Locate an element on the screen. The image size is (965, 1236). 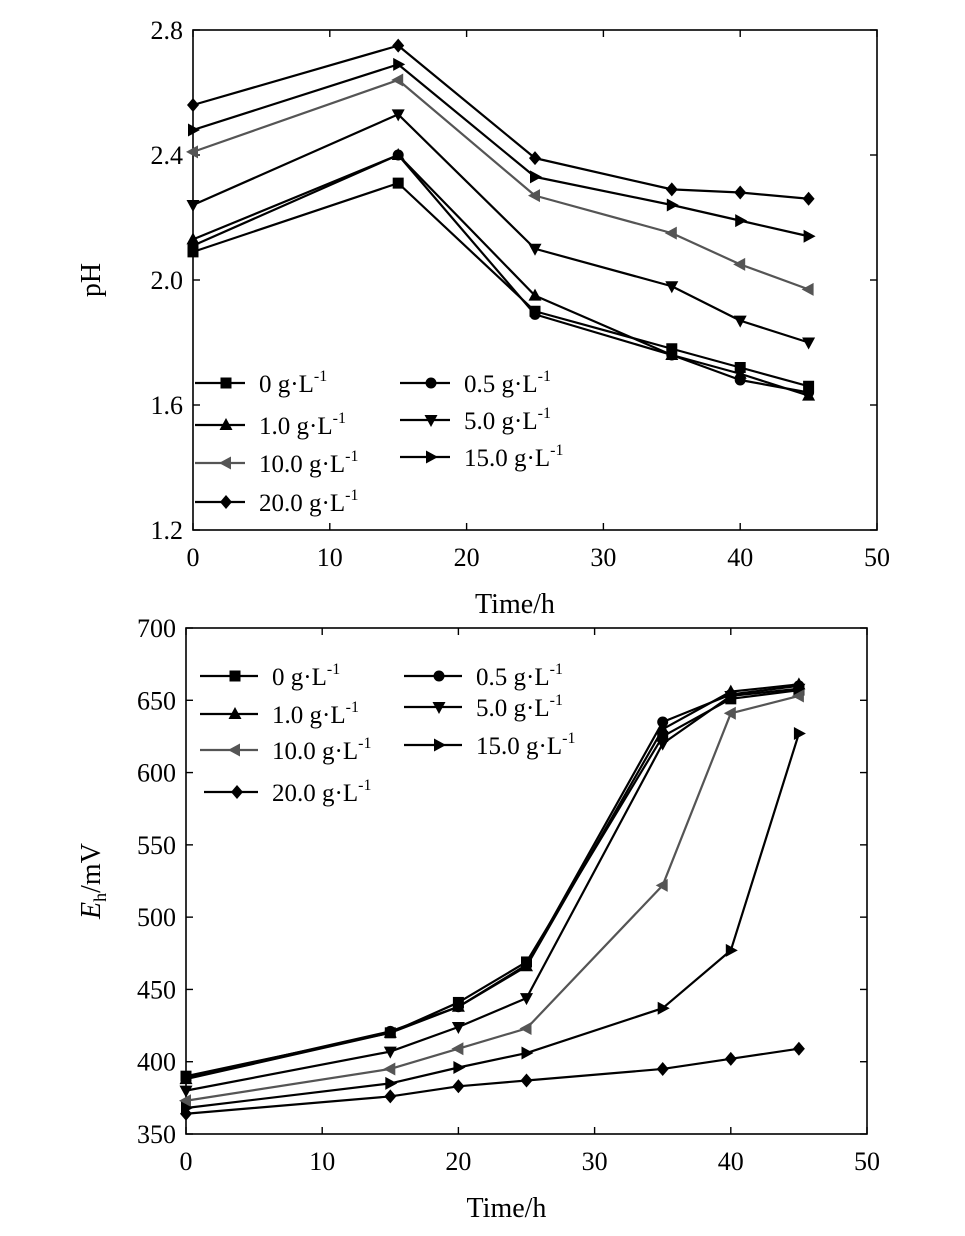
eh-chart-legend-label: 1.0 g·L-1 is located at coordinates (315, 714).